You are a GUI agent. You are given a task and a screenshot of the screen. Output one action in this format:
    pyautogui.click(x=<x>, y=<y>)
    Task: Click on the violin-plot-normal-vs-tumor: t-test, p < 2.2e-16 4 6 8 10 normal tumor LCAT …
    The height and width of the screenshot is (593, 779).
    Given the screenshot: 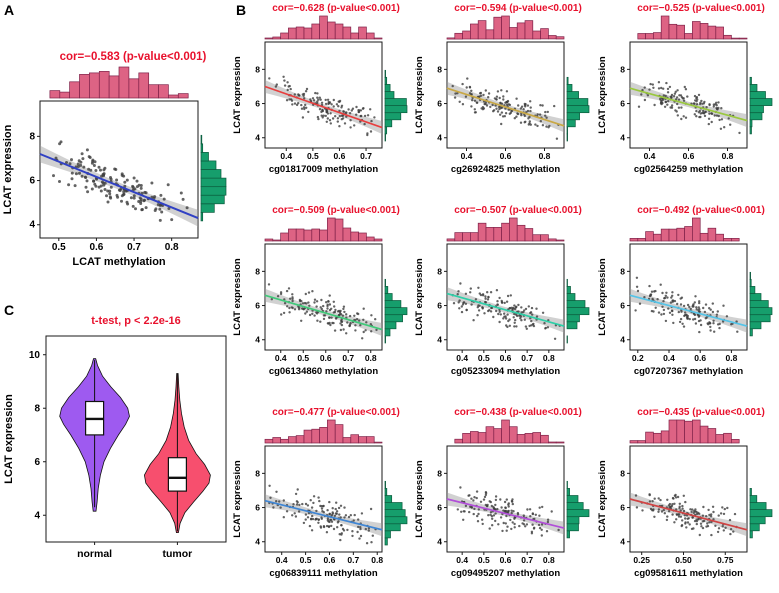 What is the action you would take?
    pyautogui.click(x=116, y=446)
    